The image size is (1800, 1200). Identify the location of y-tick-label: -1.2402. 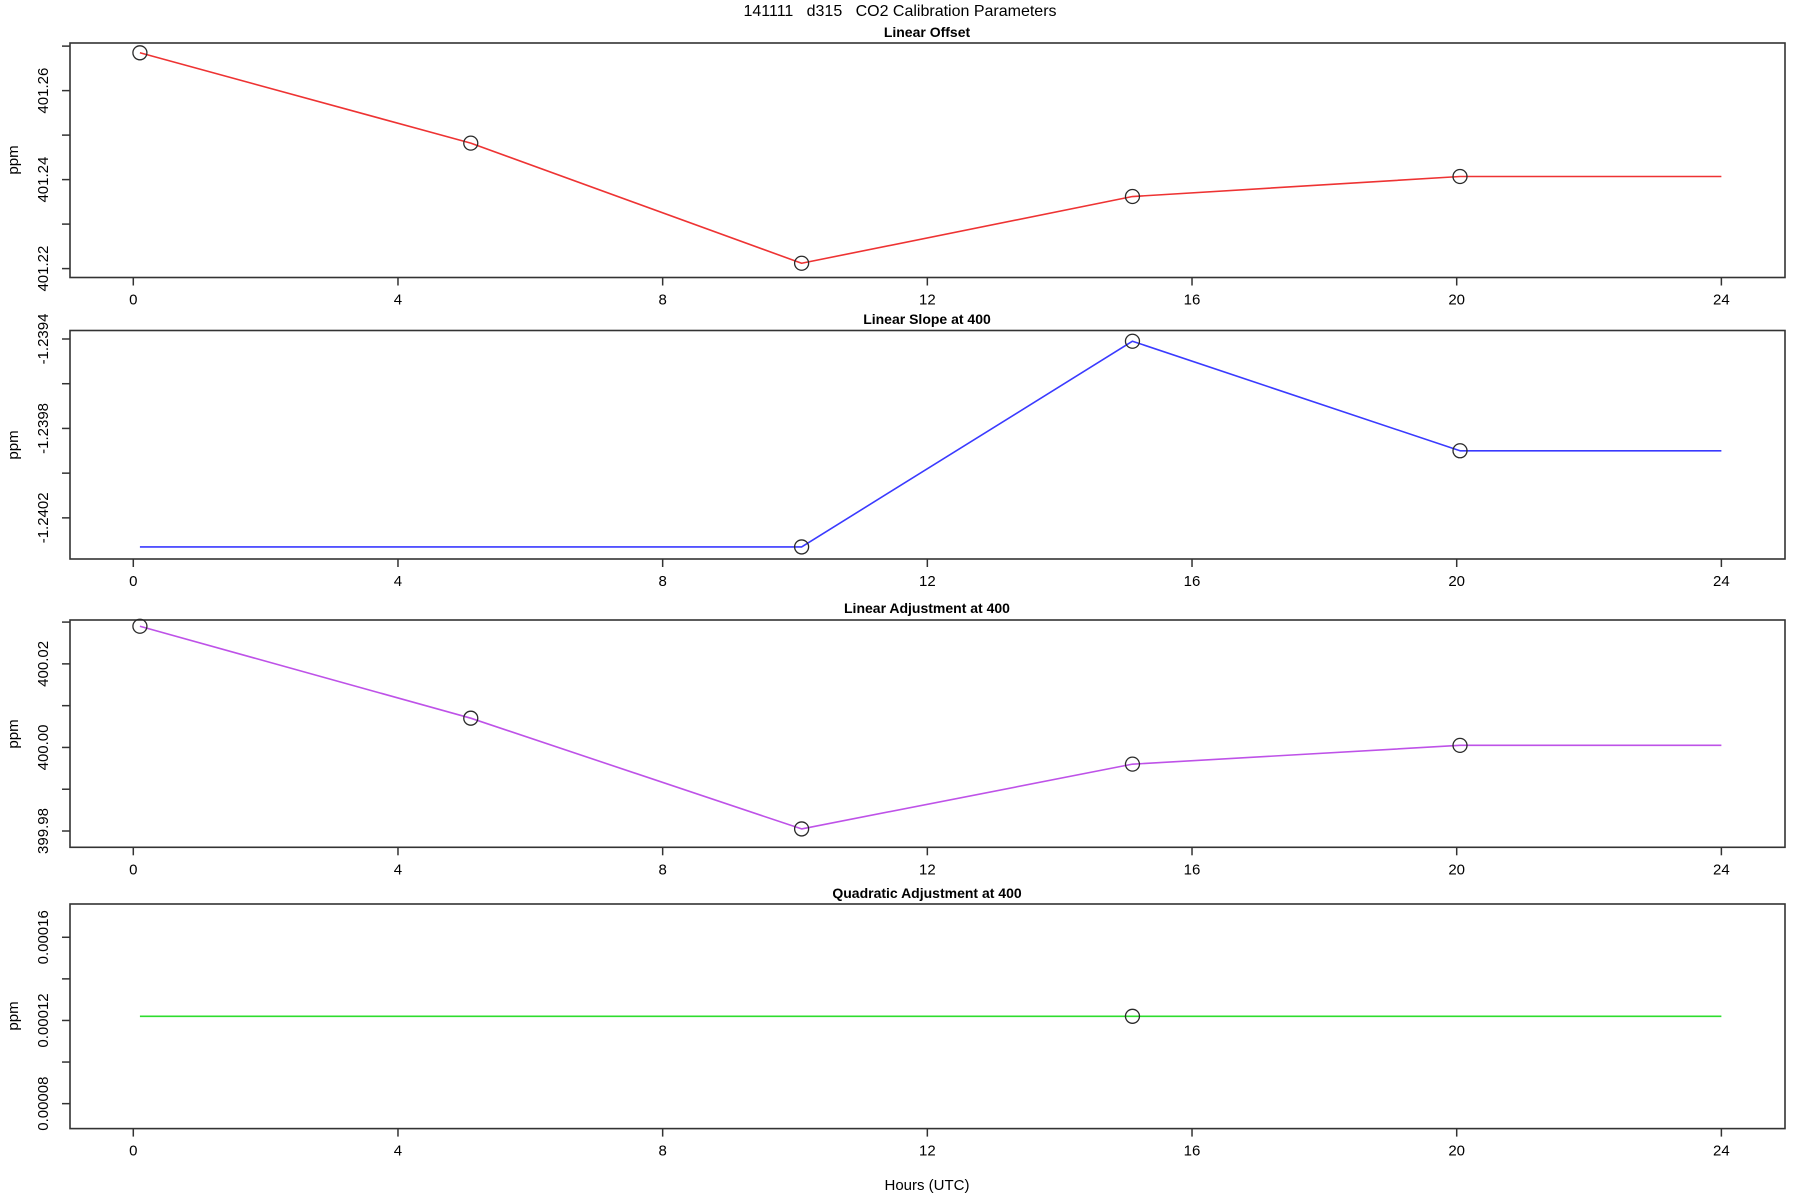
(43, 517).